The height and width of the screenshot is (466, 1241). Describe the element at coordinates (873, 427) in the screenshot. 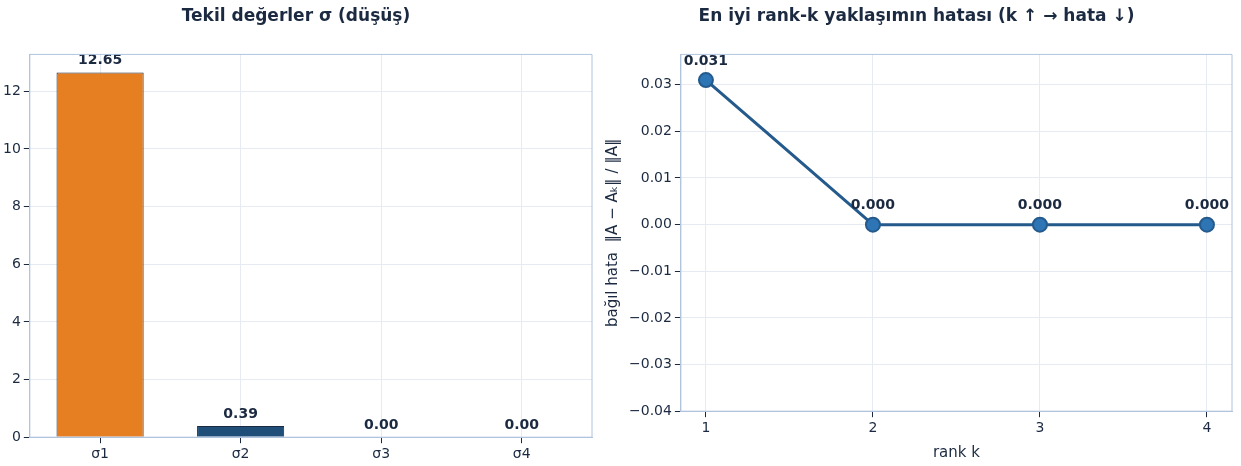

I see `x-tick-label: 2` at that location.